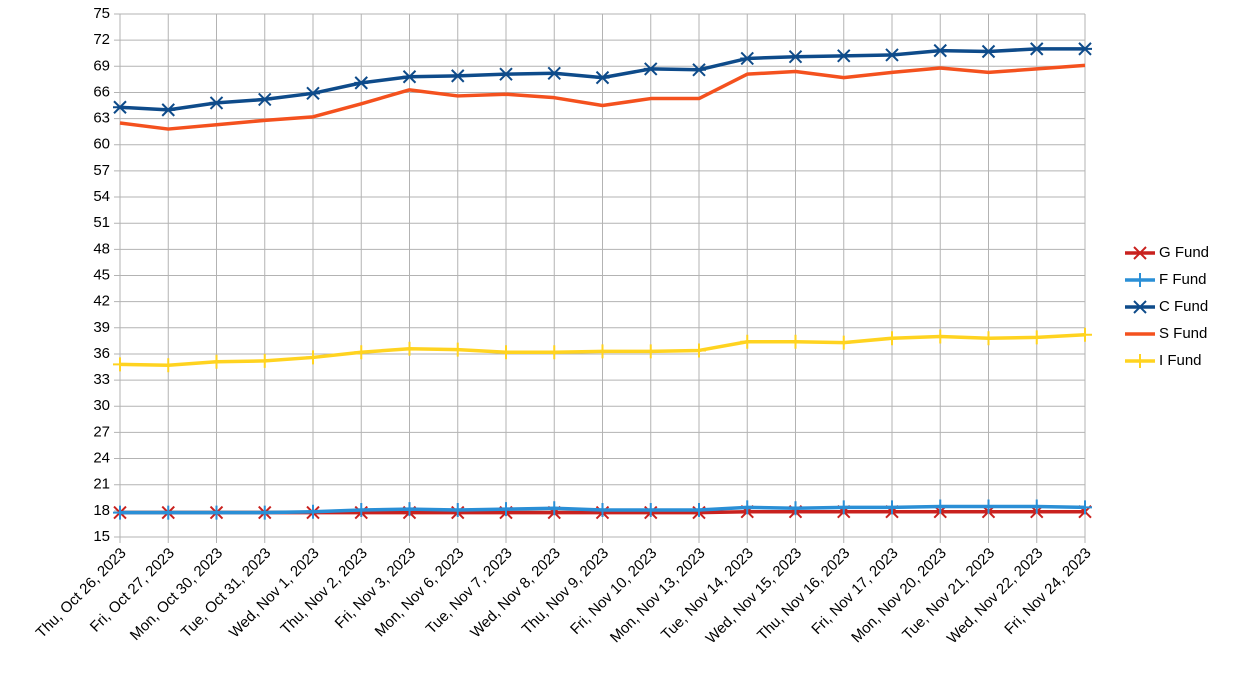 The height and width of the screenshot is (673, 1245). Describe the element at coordinates (101, 301) in the screenshot. I see `y-tick-label: 42` at that location.